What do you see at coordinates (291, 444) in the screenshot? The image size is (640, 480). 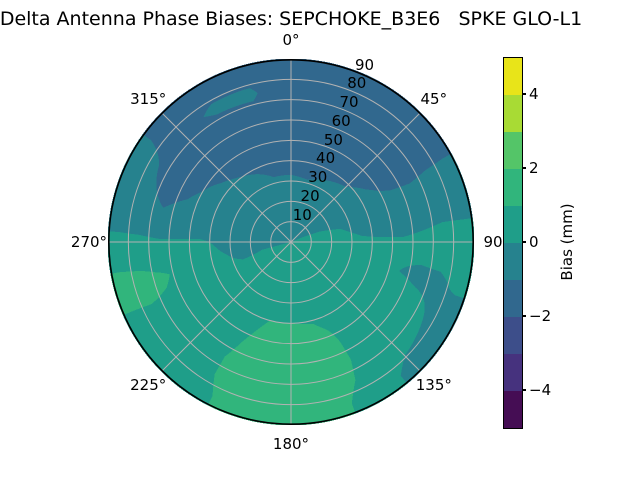 I see `angle-tick-label-180: 180°` at bounding box center [291, 444].